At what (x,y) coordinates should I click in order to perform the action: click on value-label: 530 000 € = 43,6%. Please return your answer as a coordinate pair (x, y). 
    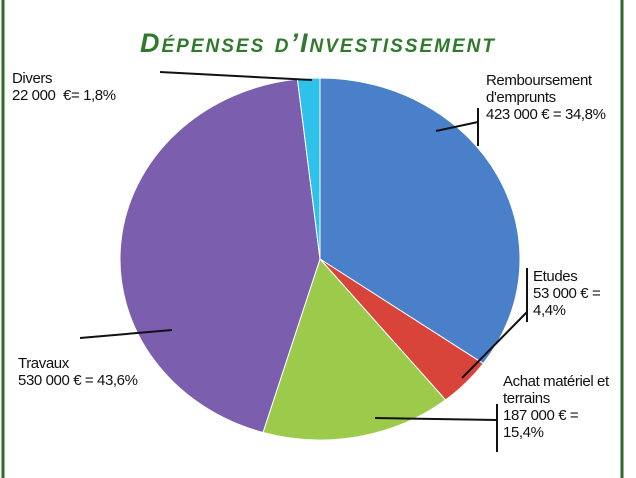
    Looking at the image, I should click on (78, 380).